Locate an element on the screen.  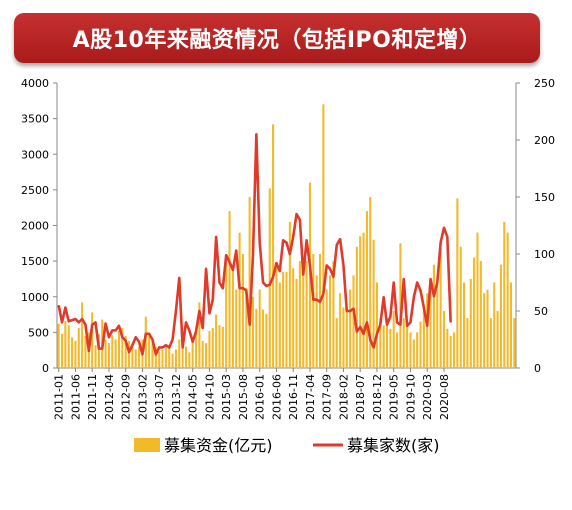
x-tick-label: 2017-04 is located at coordinates (310, 397).